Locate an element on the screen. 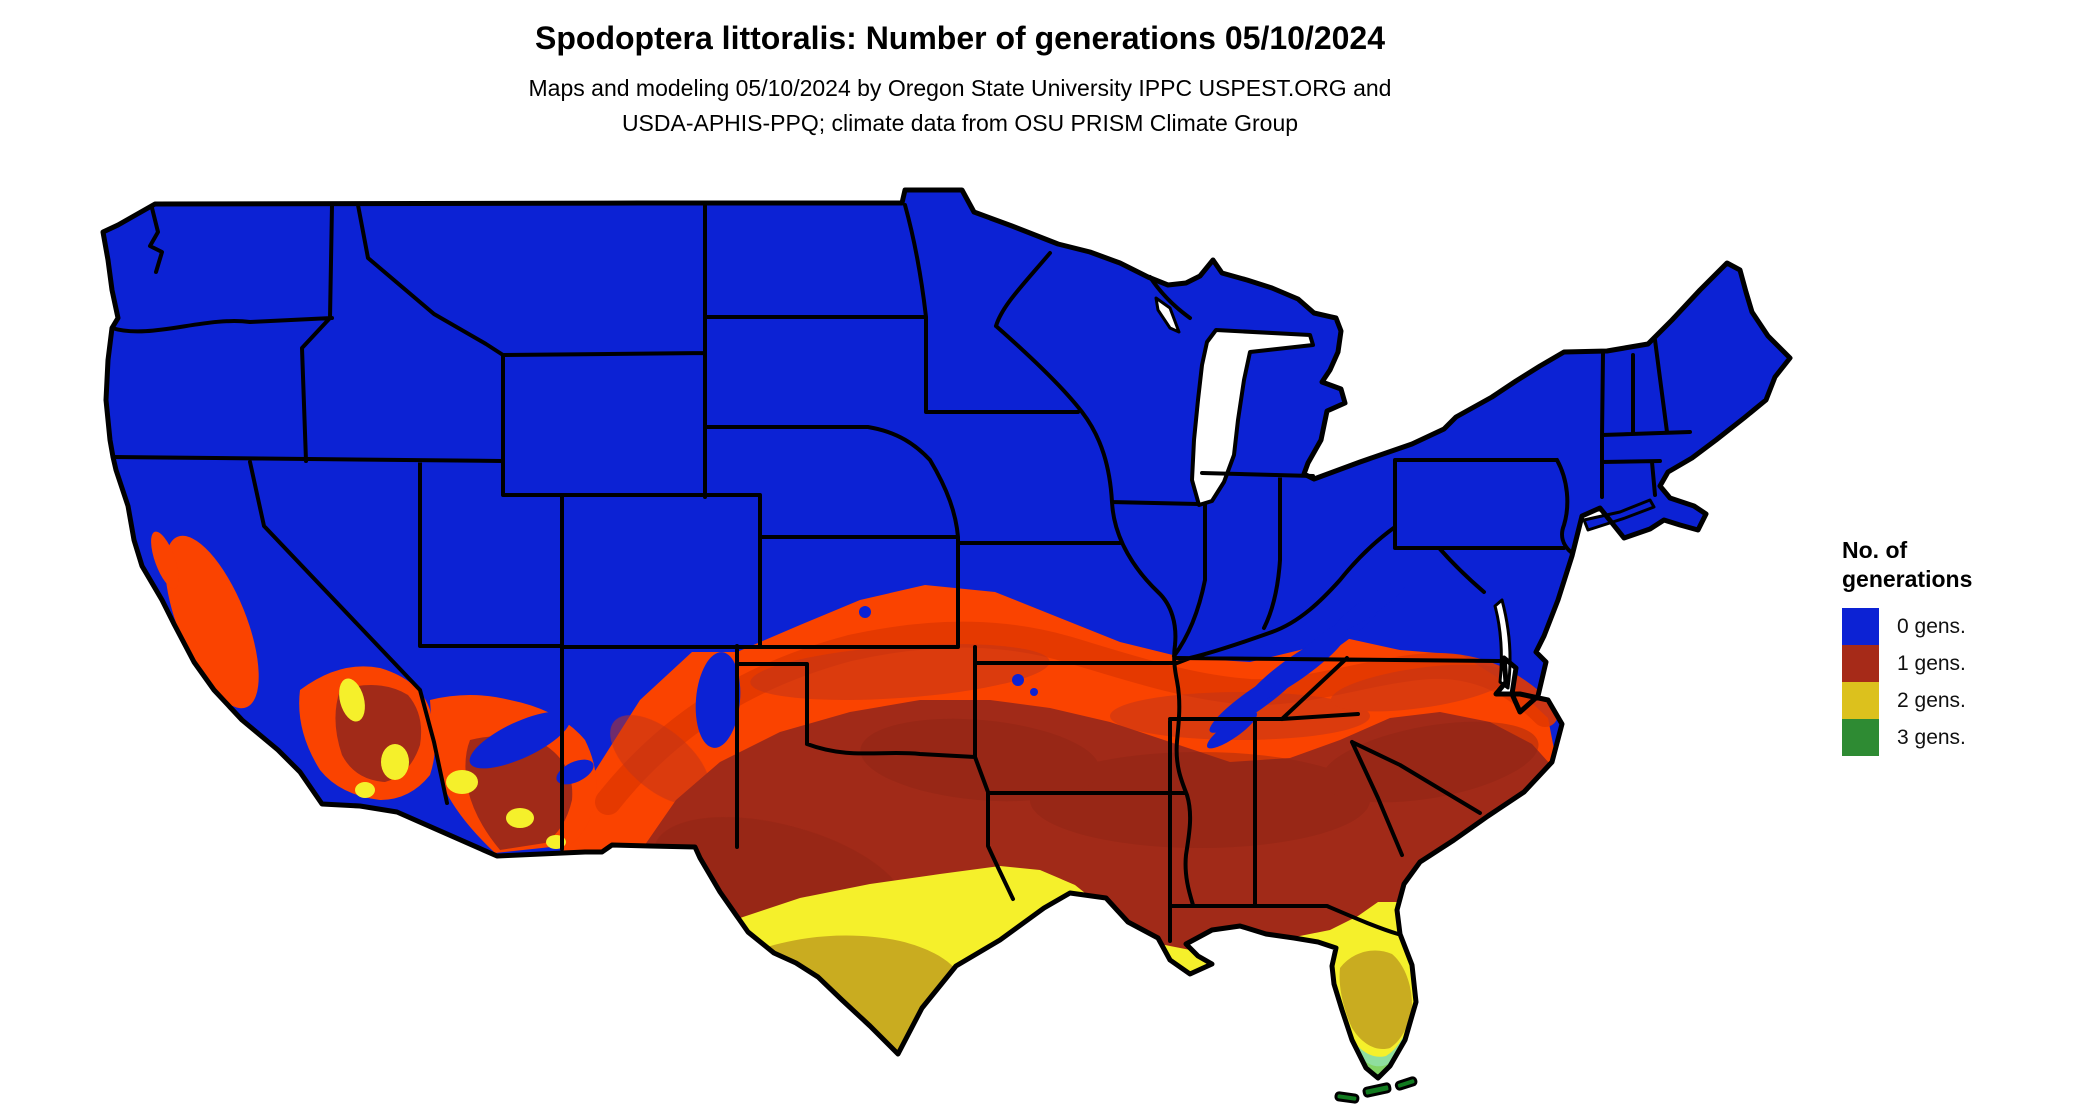 The width and height of the screenshot is (2100, 1116). legend-row-0-gens: 0 gens. is located at coordinates (1962, 626).